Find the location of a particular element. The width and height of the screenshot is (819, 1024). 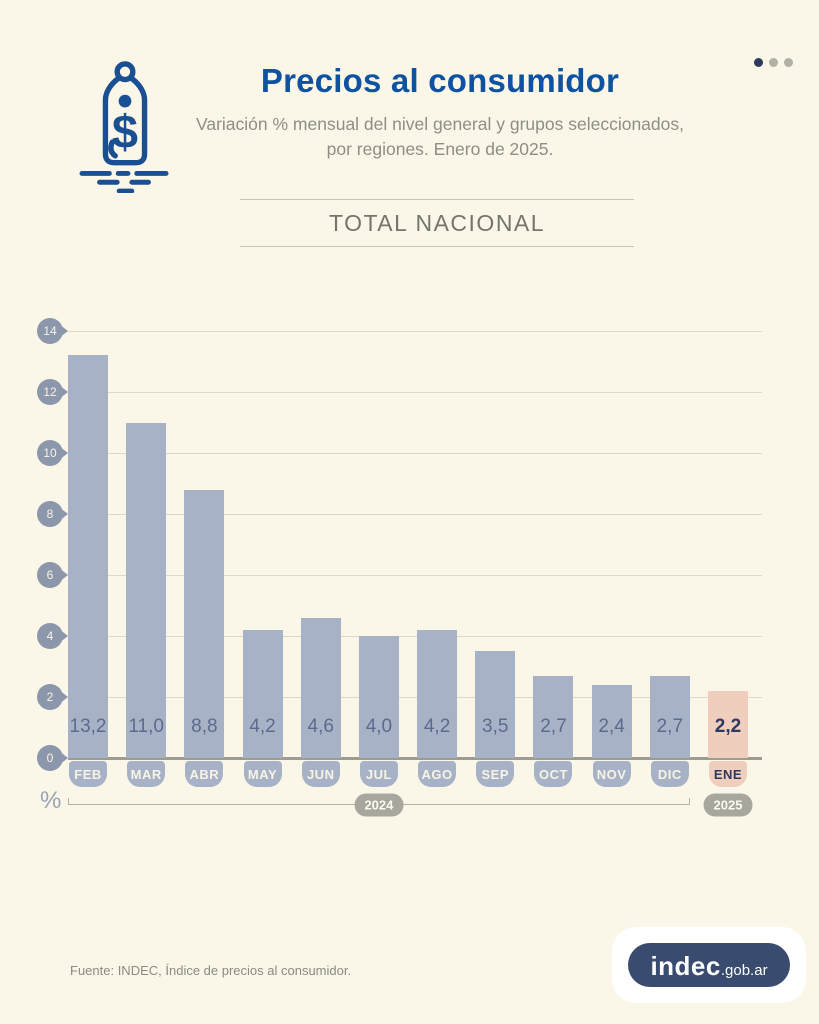

month-badge-jul: JUL is located at coordinates (378, 774).